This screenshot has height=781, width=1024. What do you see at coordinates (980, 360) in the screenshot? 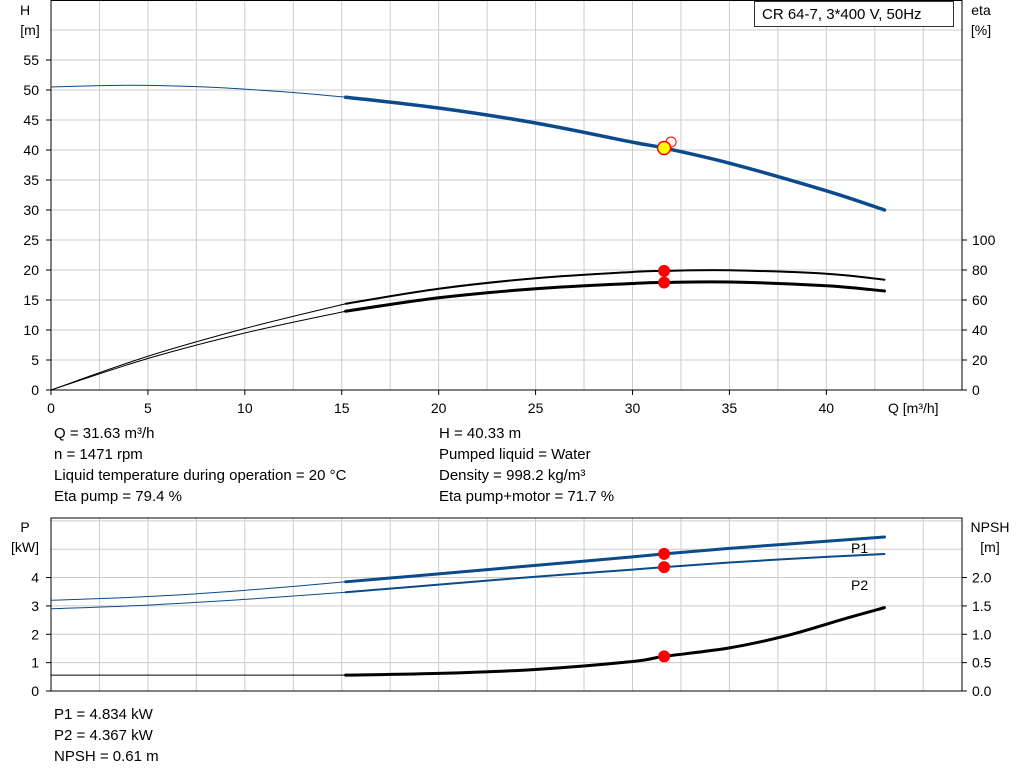
I see `y-tick-label-right: 20` at bounding box center [980, 360].